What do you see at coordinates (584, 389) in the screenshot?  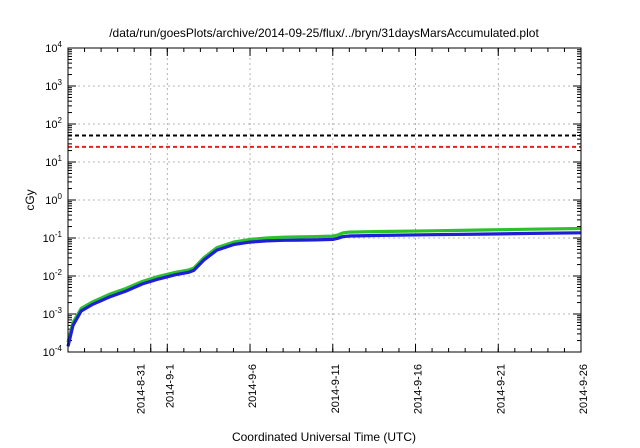 I see `x-tick-label: 2014-9-26` at bounding box center [584, 389].